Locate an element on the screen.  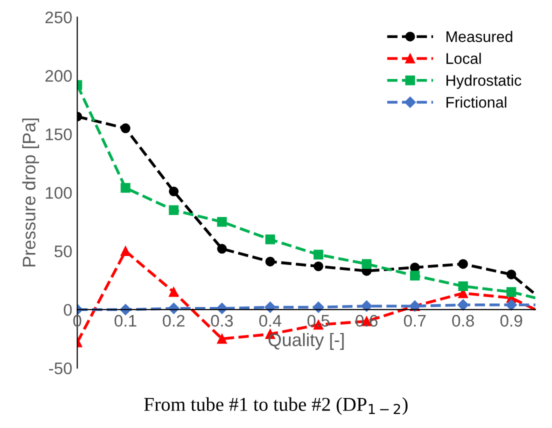
x-tick-label: 0.1 is located at coordinates (125, 320).